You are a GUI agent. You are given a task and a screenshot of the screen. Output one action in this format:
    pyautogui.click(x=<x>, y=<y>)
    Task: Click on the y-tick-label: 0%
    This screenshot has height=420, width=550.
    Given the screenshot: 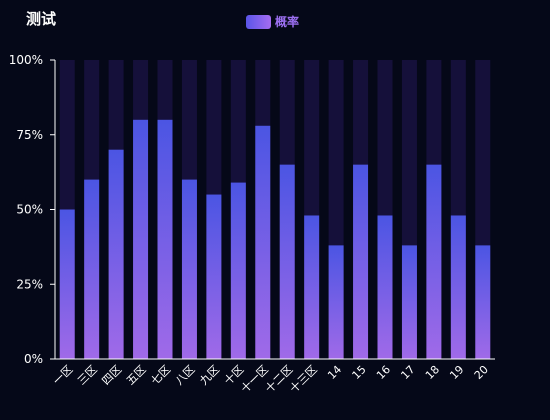 What is the action you would take?
    pyautogui.click(x=33, y=359)
    